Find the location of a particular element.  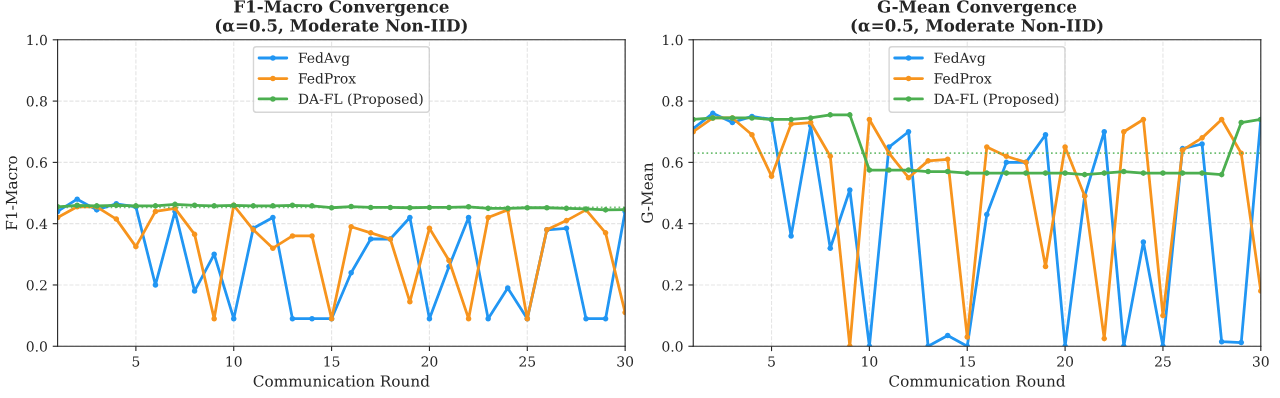

y-axis-title: G-Mean is located at coordinates (647, 192).